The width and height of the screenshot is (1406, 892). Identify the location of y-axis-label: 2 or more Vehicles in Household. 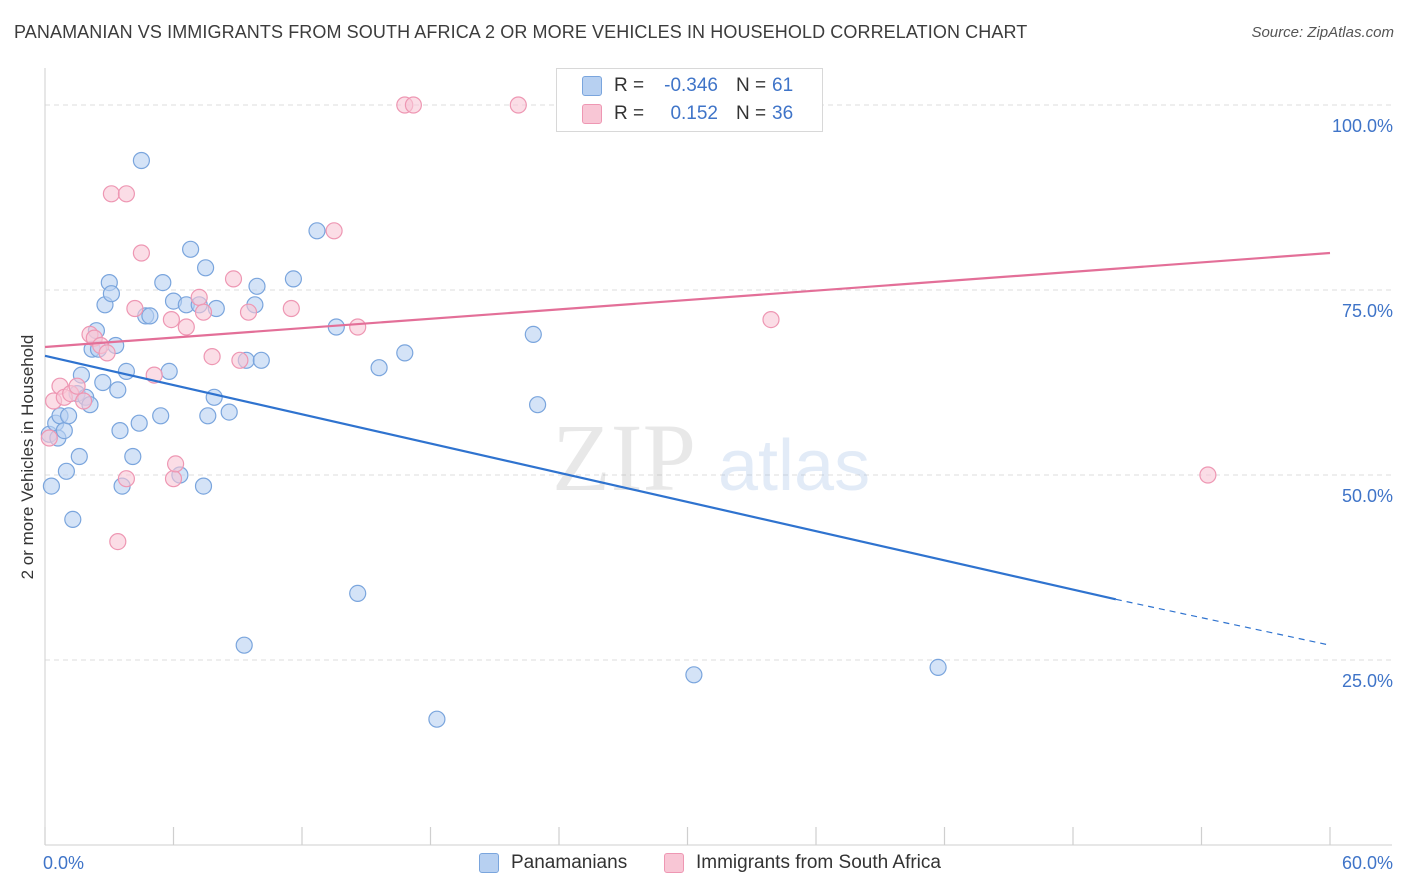
(27, 457).